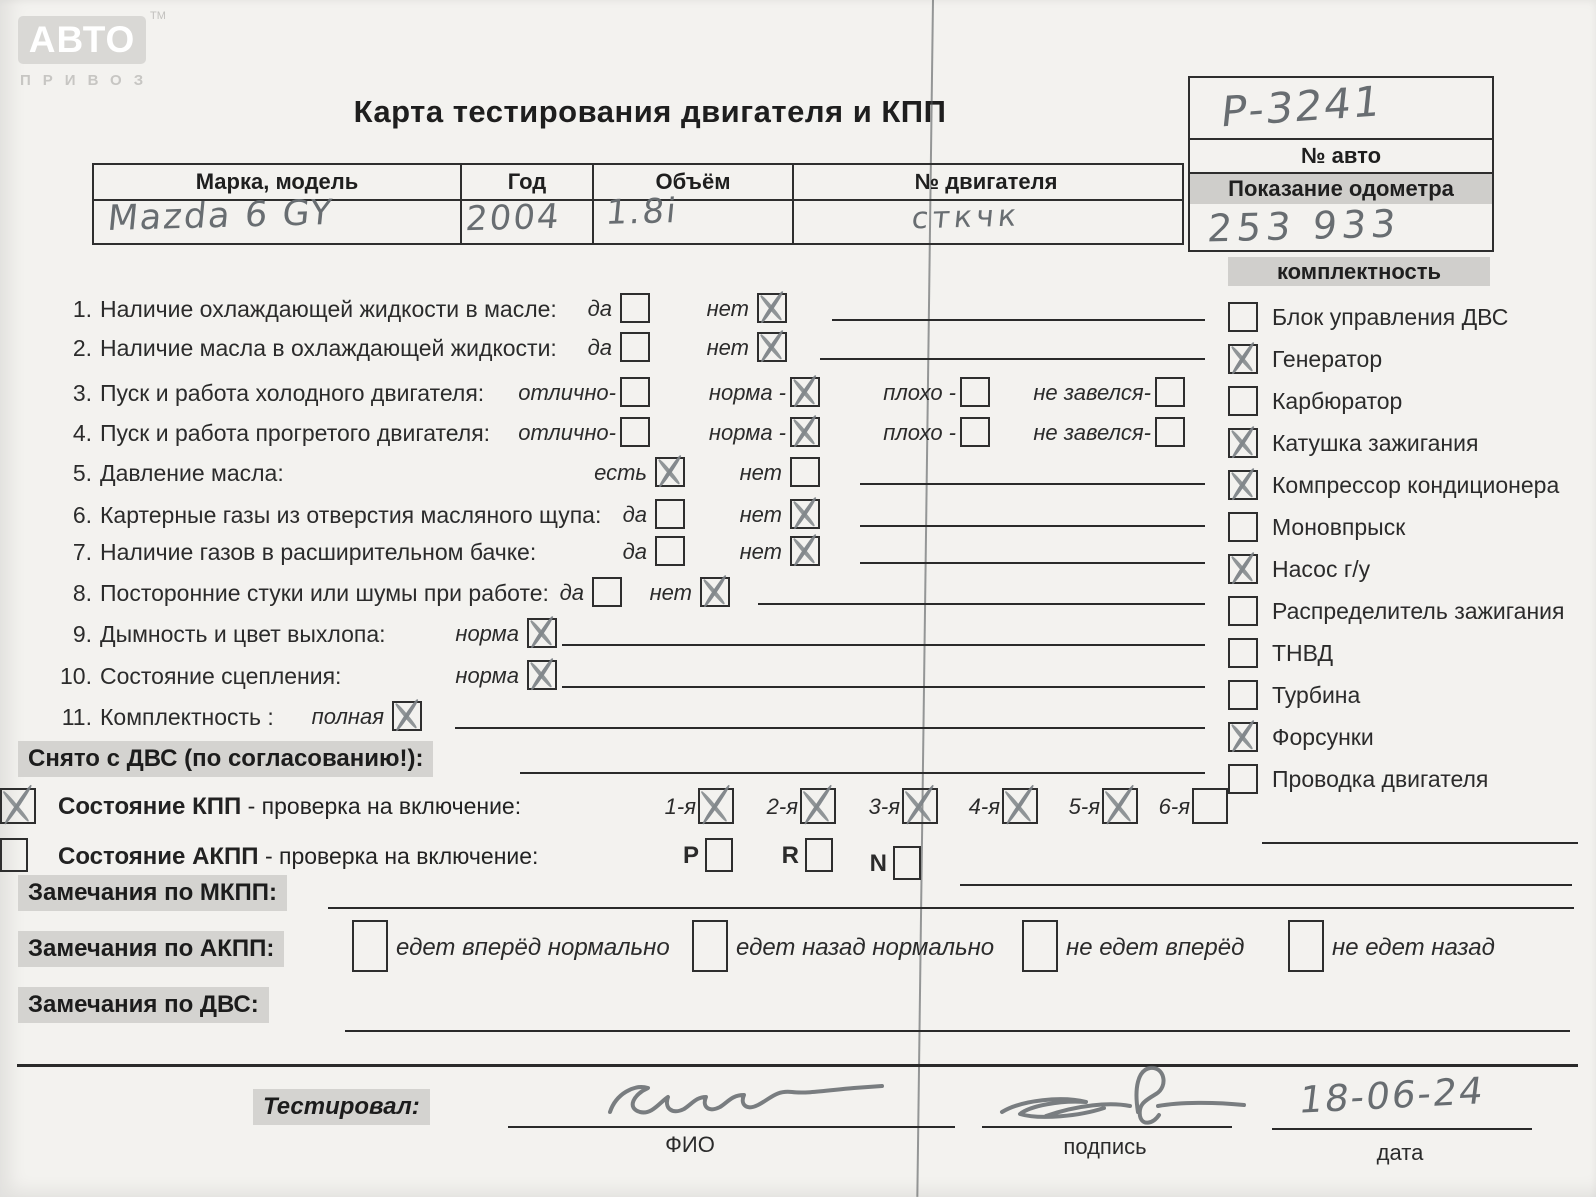 The image size is (1596, 1197). Describe the element at coordinates (798, 677) in the screenshot. I see `check-row-10: 10. Состояние сцепления: норма` at that location.